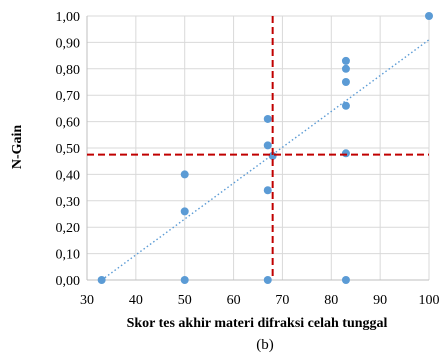  What do you see at coordinates (282, 300) in the screenshot?
I see `x-tick-label: 70` at bounding box center [282, 300].